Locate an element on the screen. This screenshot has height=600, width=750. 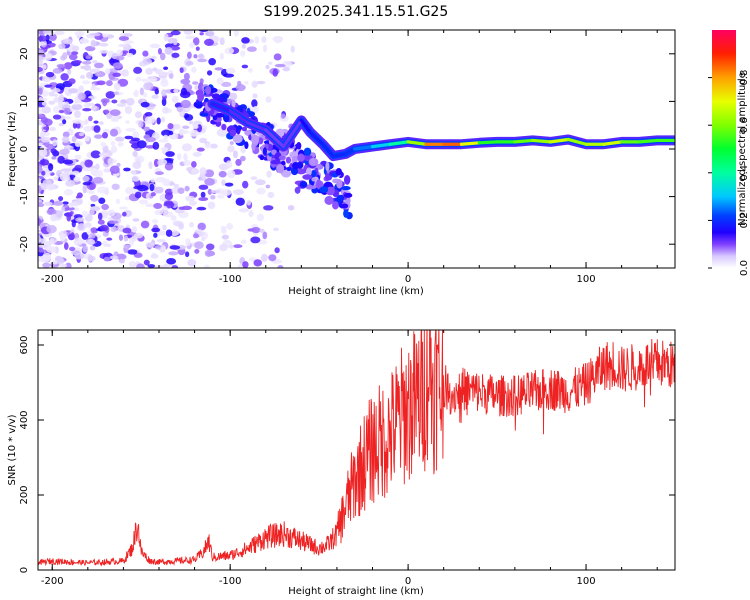
spectrogram-x-label: Height of straight line (km) is located at coordinates (356, 291).